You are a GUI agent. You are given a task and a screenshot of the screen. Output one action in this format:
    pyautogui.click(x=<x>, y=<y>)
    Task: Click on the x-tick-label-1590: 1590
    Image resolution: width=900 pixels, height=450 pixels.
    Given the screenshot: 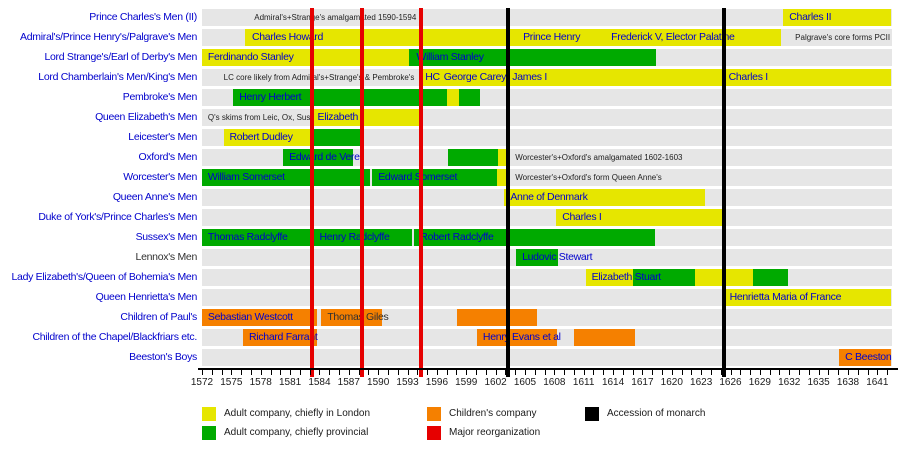 What is the action you would take?
    pyautogui.click(x=378, y=382)
    